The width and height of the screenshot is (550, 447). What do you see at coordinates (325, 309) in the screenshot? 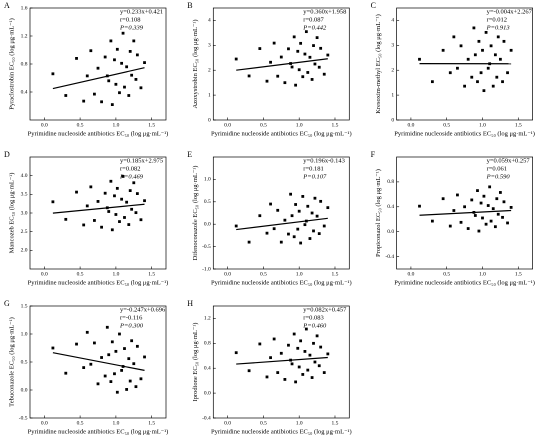
I see `annotation: y=0.082x+0.457` at bounding box center [325, 309].